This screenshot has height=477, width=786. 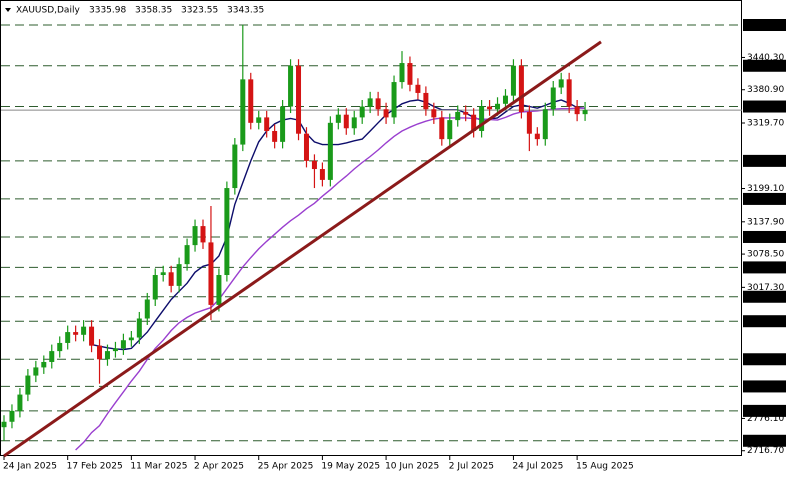 I want to click on level-label: 2835.00, so click(x=764, y=387).